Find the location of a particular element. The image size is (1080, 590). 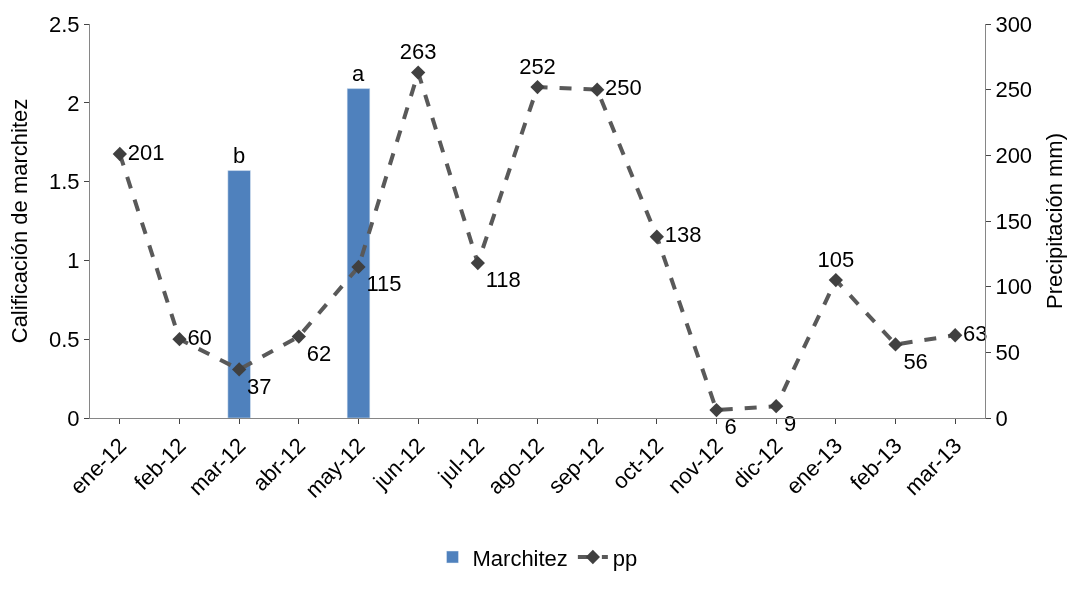

y2-tick-label: 200 is located at coordinates (1014, 156).